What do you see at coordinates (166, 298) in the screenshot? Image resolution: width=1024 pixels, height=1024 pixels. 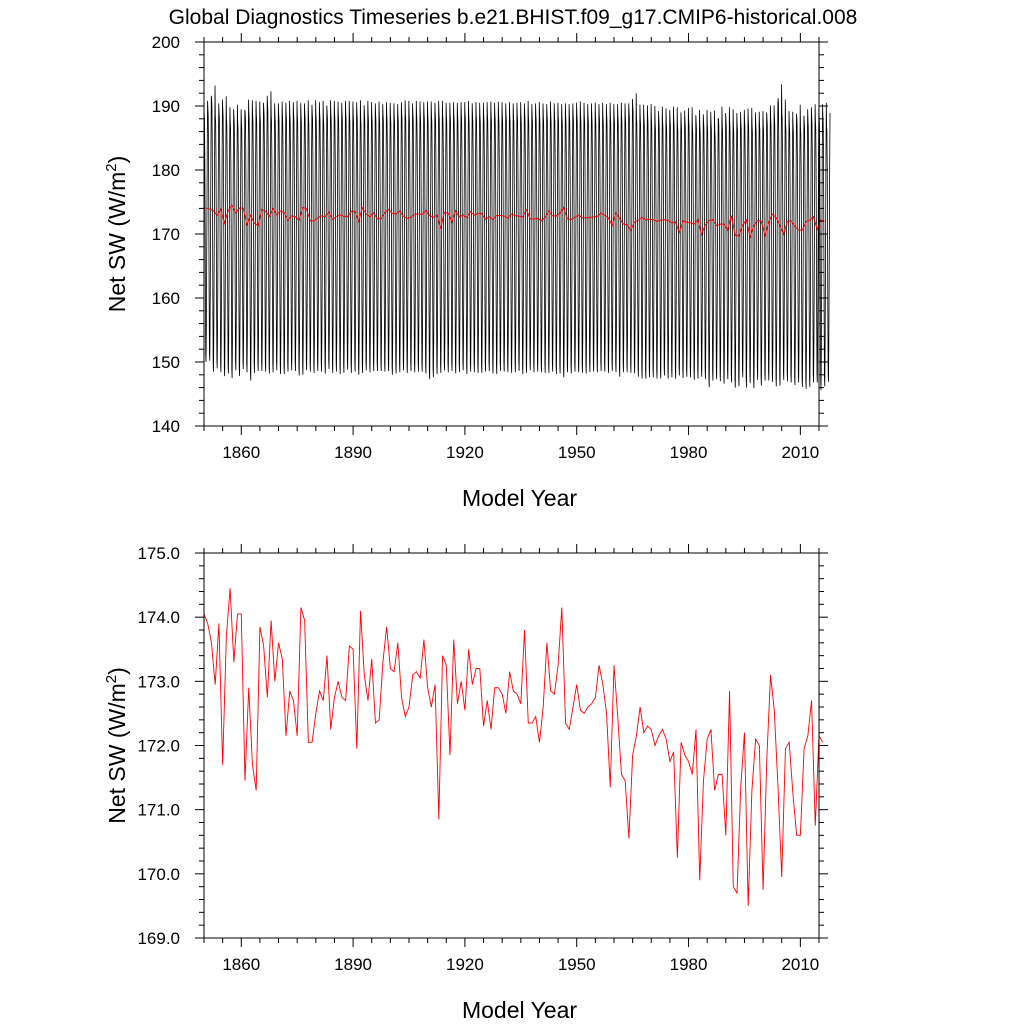 I see `y-tick-label: 160` at bounding box center [166, 298].